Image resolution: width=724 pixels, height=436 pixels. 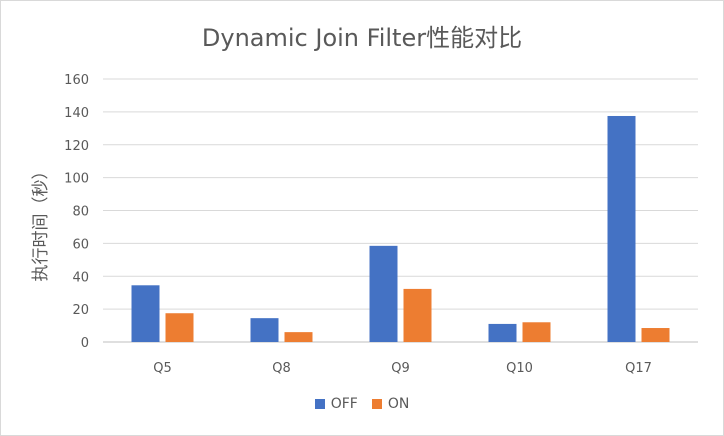 What do you see at coordinates (80, 244) in the screenshot?
I see `y-tick-label: 60` at bounding box center [80, 244].